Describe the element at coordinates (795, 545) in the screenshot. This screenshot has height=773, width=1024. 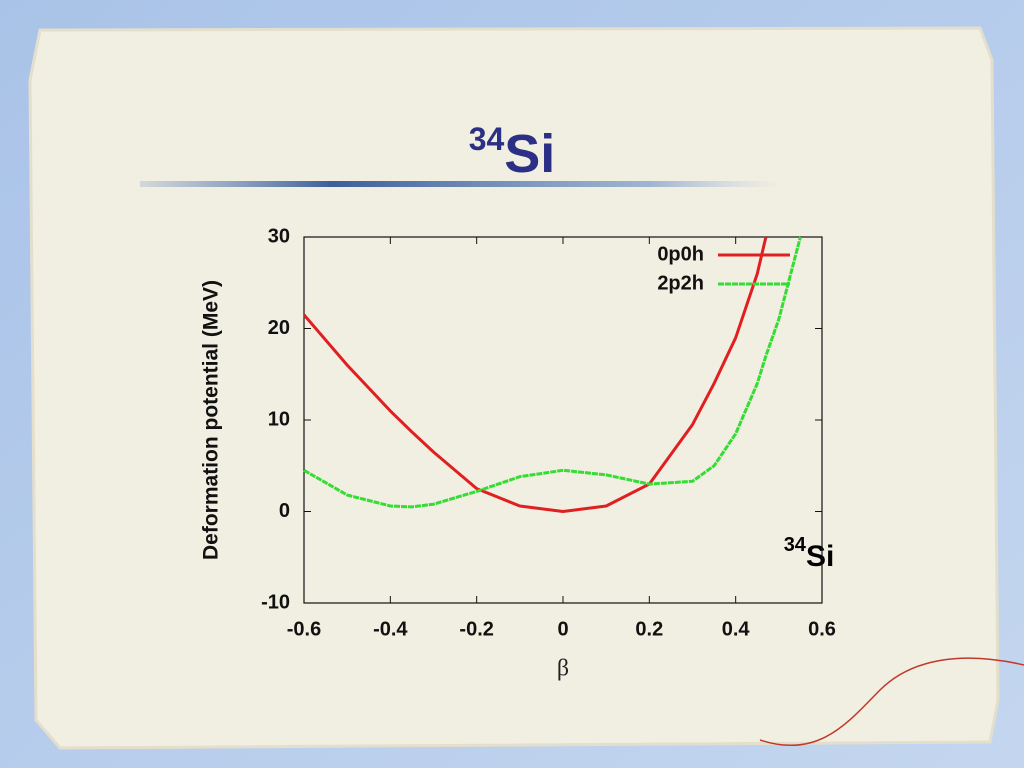
I see `annotation-sup: 34` at that location.